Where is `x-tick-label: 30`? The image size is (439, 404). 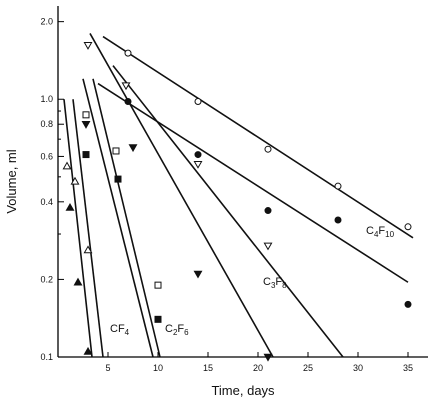
x-tick-label: 30 is located at coordinates (358, 368).